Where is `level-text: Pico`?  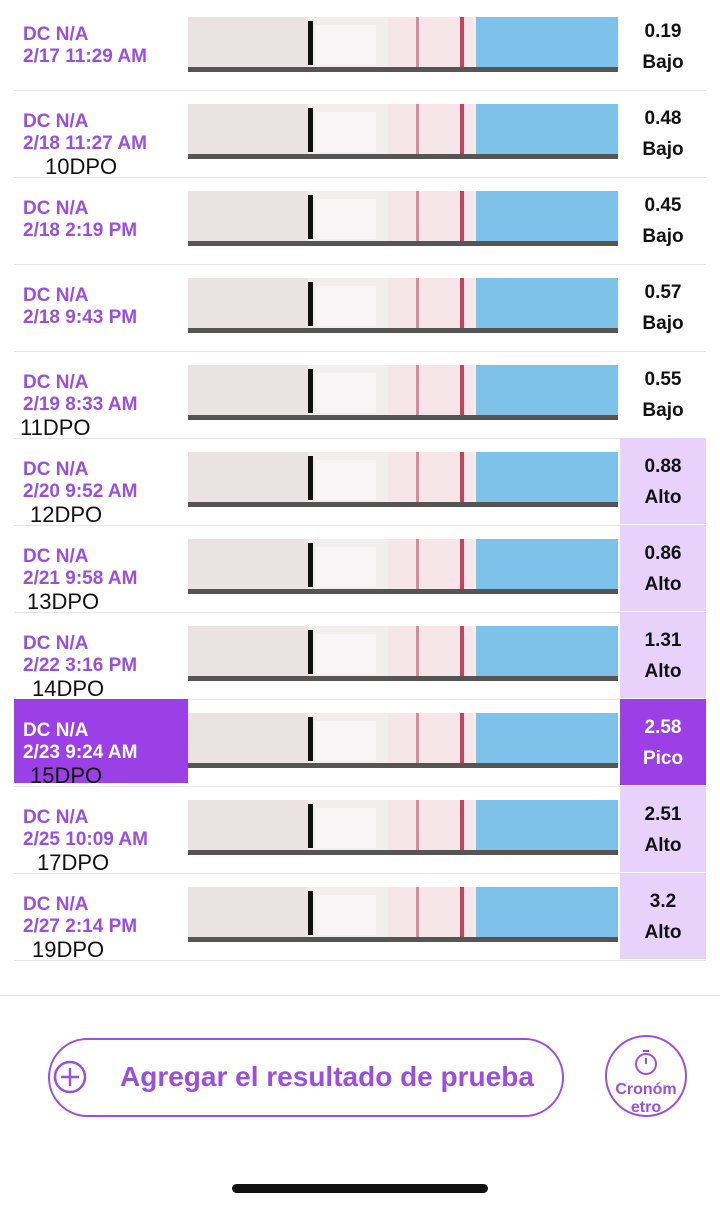 level-text: Pico is located at coordinates (663, 758).